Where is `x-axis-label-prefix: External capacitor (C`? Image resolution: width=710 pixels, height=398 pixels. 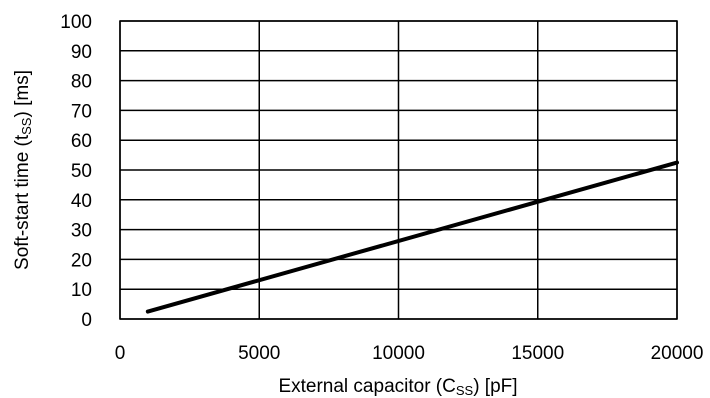
x-axis-label-prefix: External capacitor (C is located at coordinates (366, 386).